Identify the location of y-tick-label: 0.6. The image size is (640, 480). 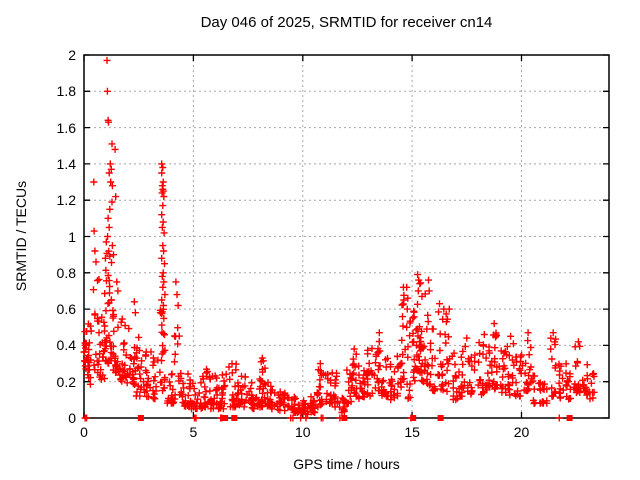
(66, 309).